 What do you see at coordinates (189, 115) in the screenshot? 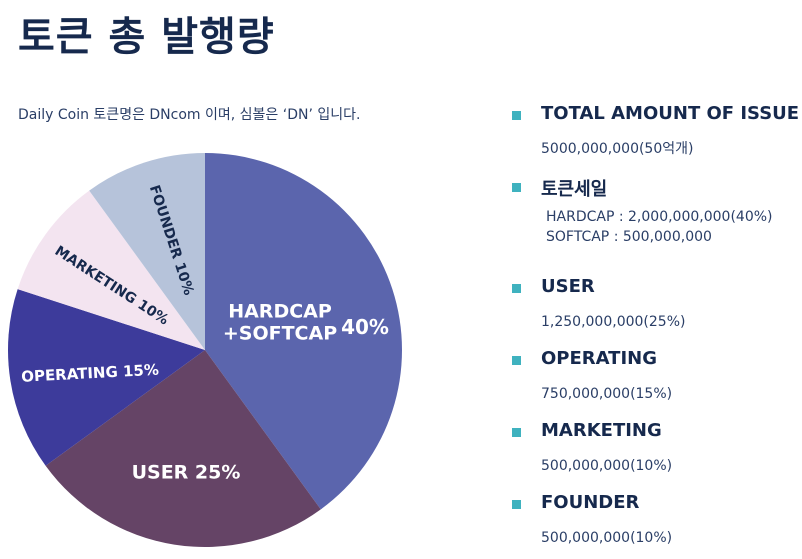
I see `page-subtitle: Daily Coin 토큰명은 DNcom 이며, 심볼은 ‘DN’ 입니다.` at bounding box center [189, 115].